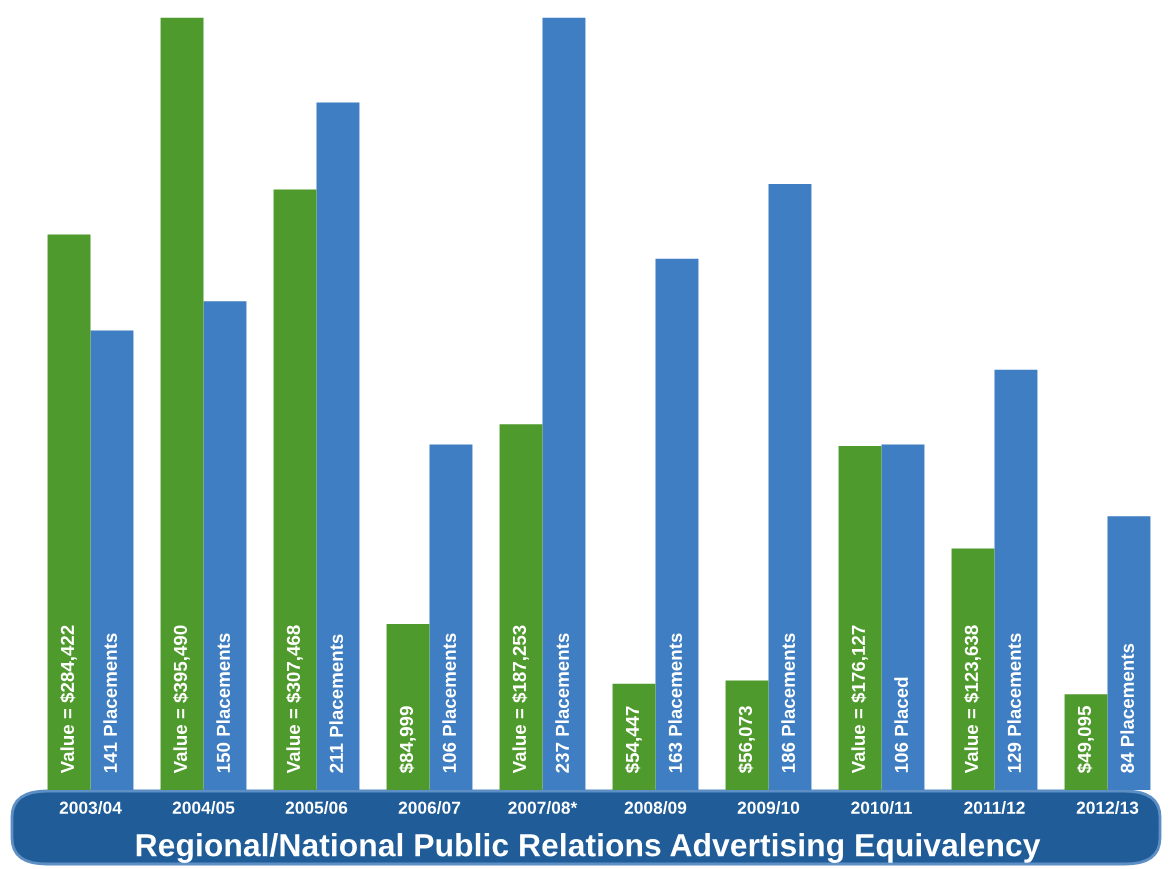 This screenshot has height=869, width=1175. I want to click on x-tick-label: 2007/08*, so click(543, 808).